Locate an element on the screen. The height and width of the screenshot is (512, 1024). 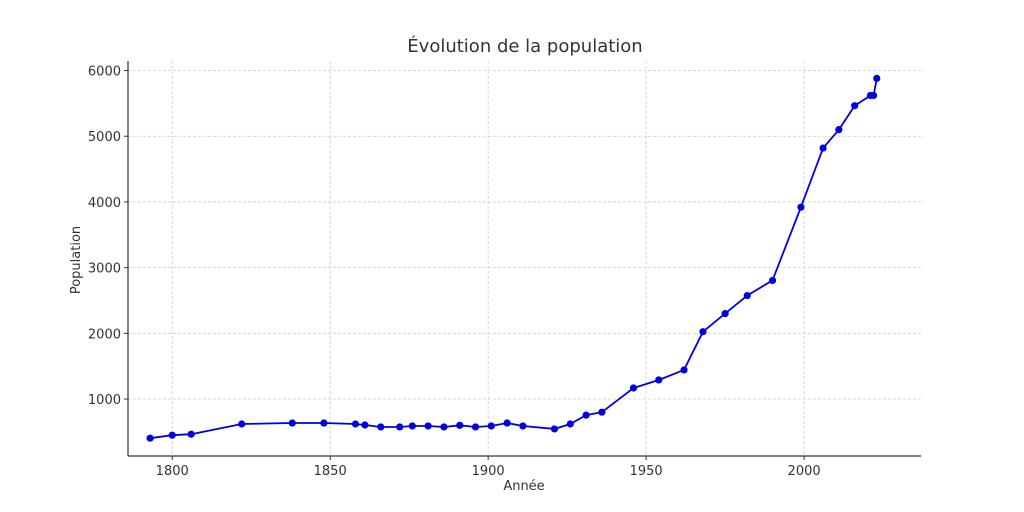
chart-title: Évolution de la population is located at coordinates (525, 46).